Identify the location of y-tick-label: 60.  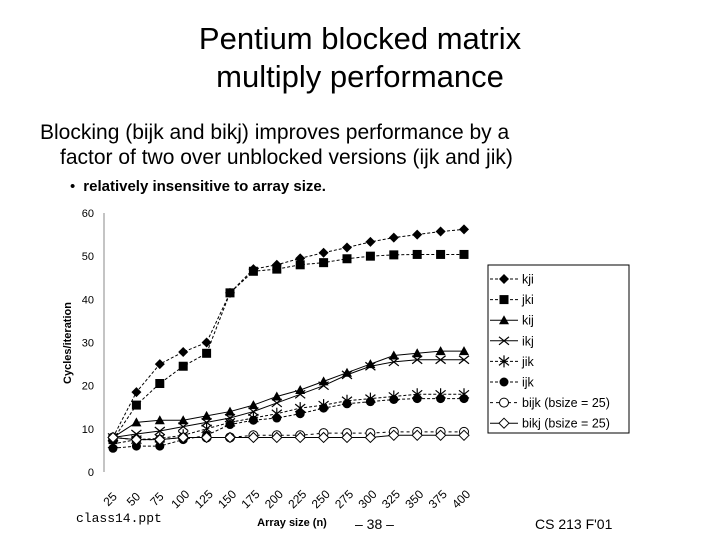
(88, 214).